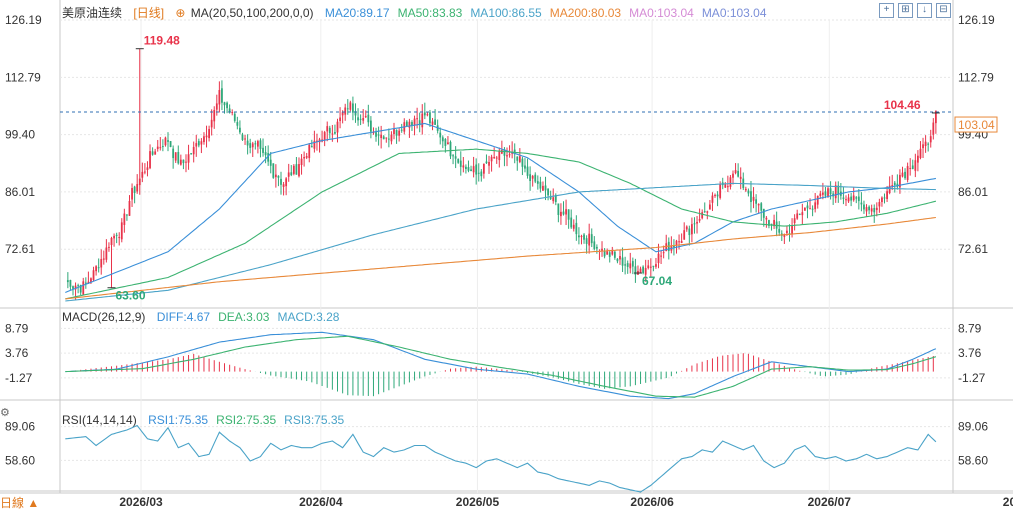  I want to click on period-selector: [日线], so click(149, 13).